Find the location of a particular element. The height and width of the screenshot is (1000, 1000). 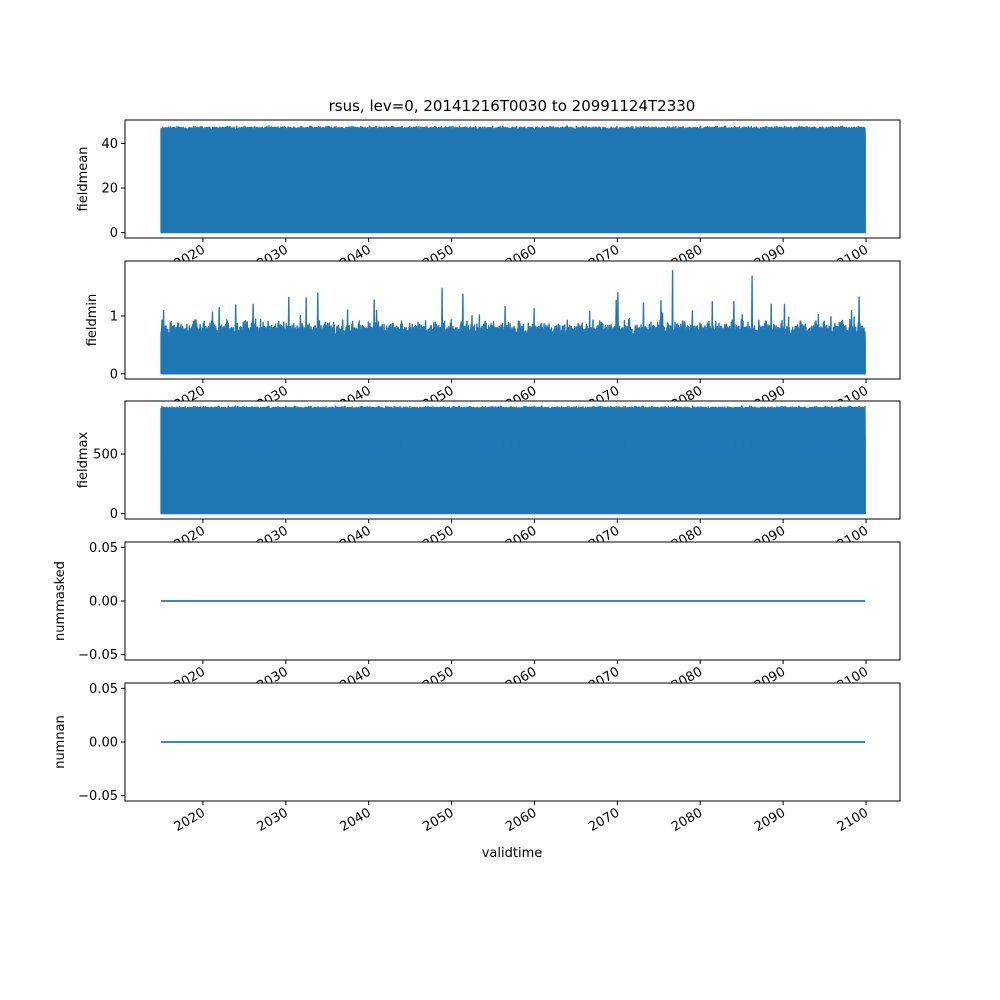

y-axis-label: nummasked is located at coordinates (60, 601).